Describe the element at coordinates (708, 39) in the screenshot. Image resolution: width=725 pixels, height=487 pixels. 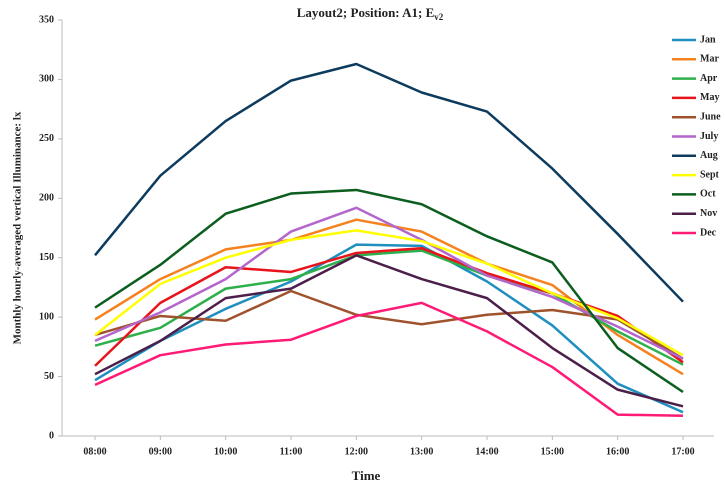
I see `legend-label: Jan` at that location.